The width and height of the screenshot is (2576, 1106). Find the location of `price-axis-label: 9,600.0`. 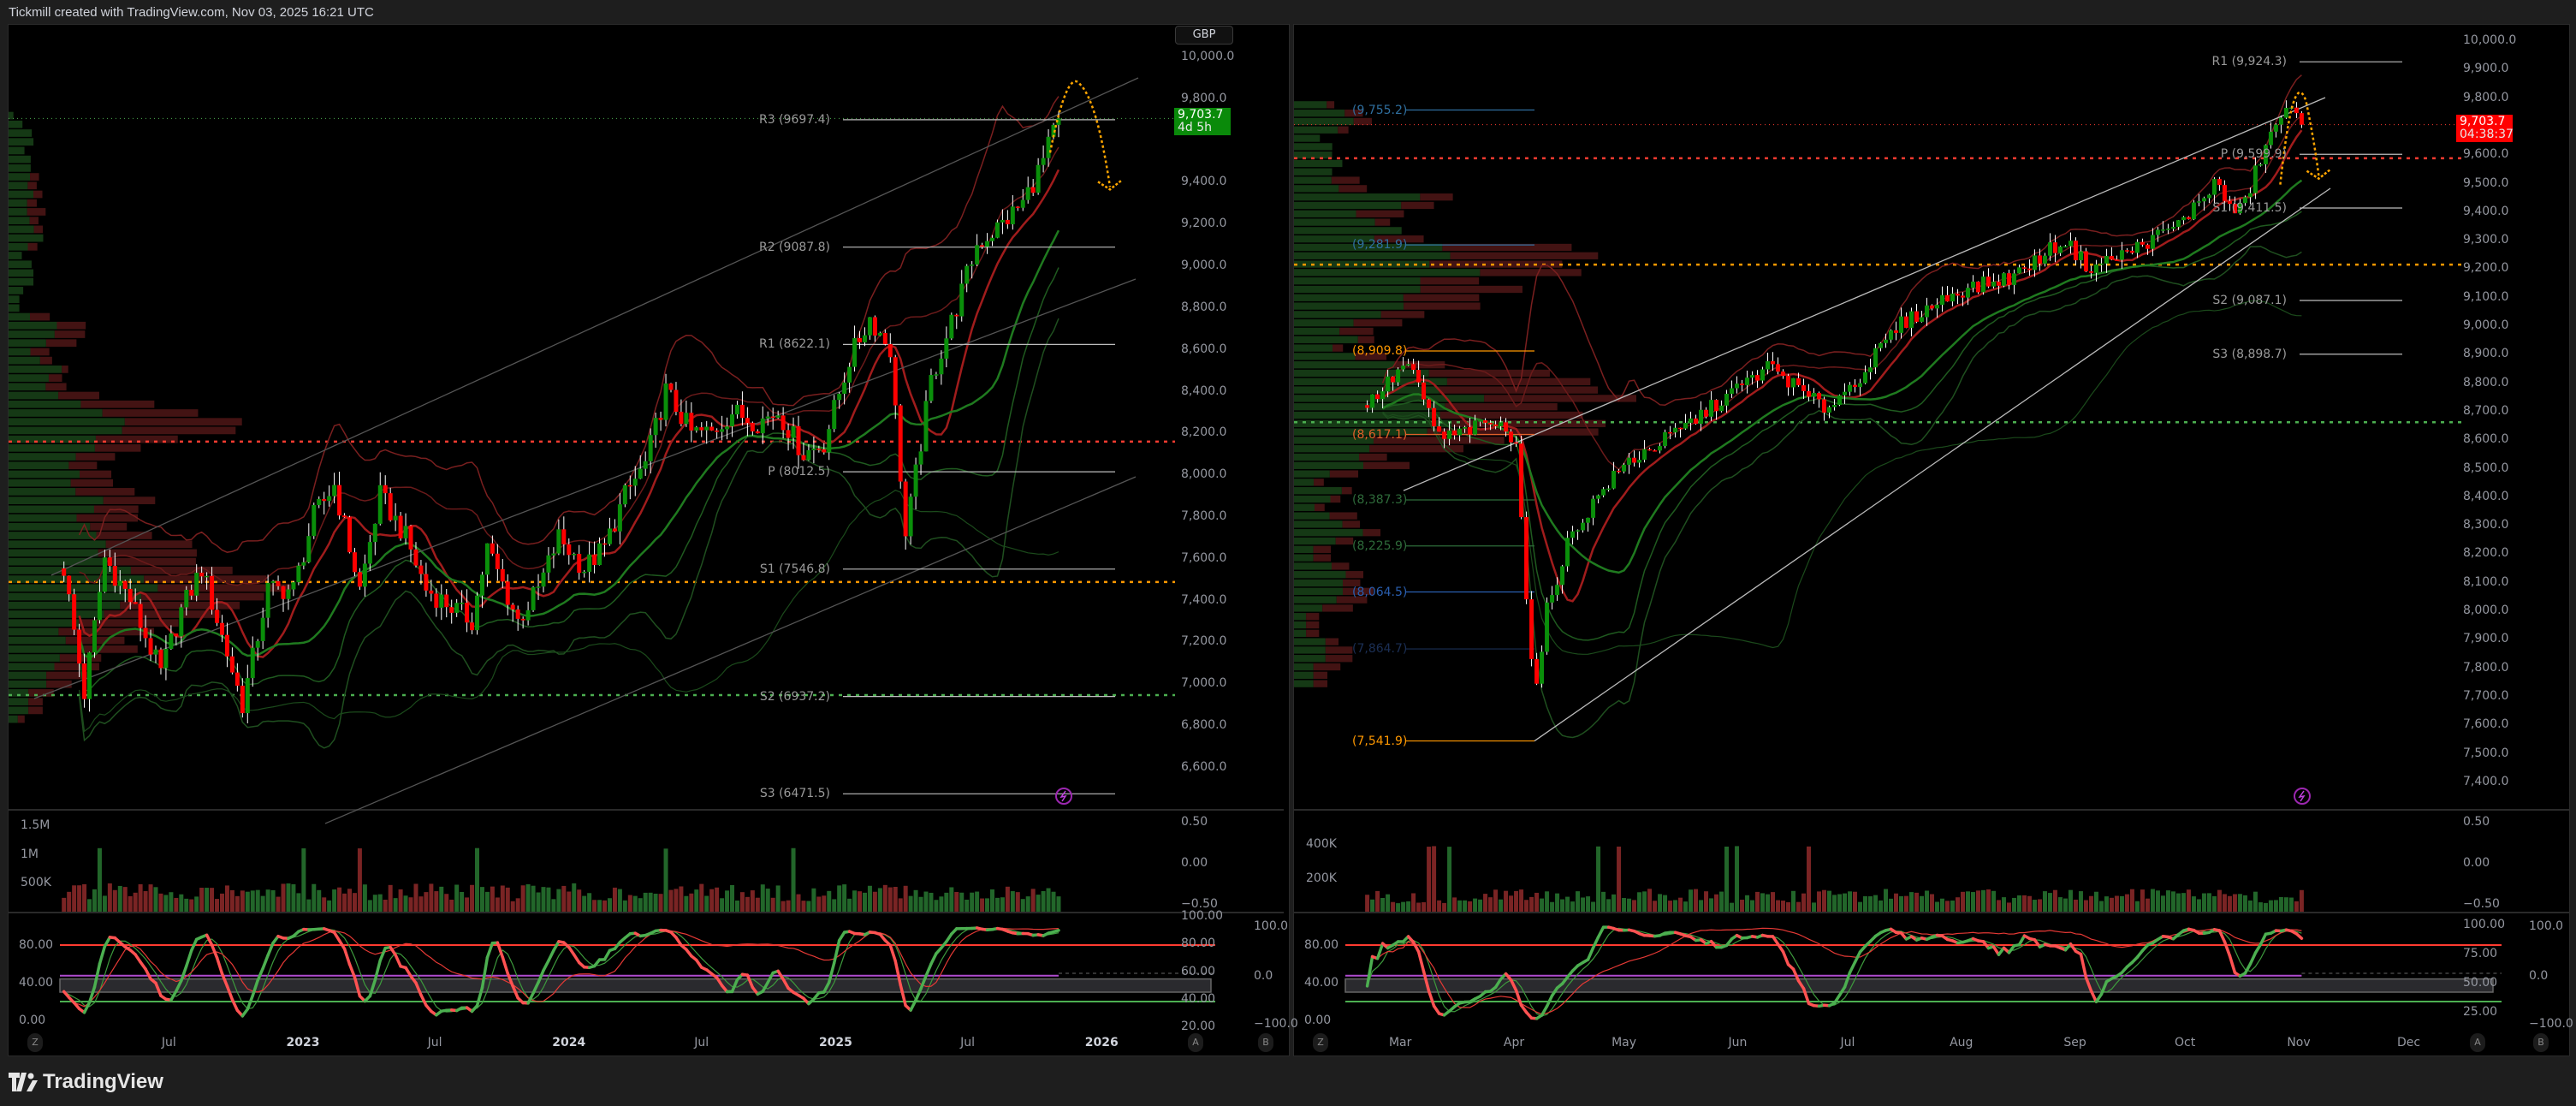

price-axis-label: 9,600.0 is located at coordinates (2486, 154).